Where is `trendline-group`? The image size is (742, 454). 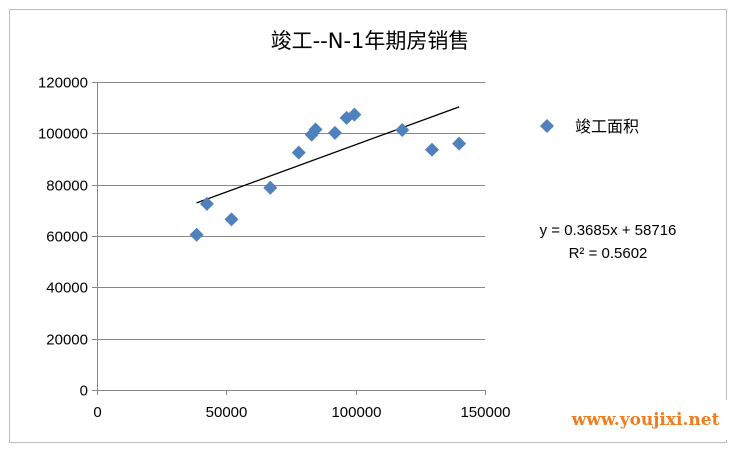
trendline-group is located at coordinates (328, 155).